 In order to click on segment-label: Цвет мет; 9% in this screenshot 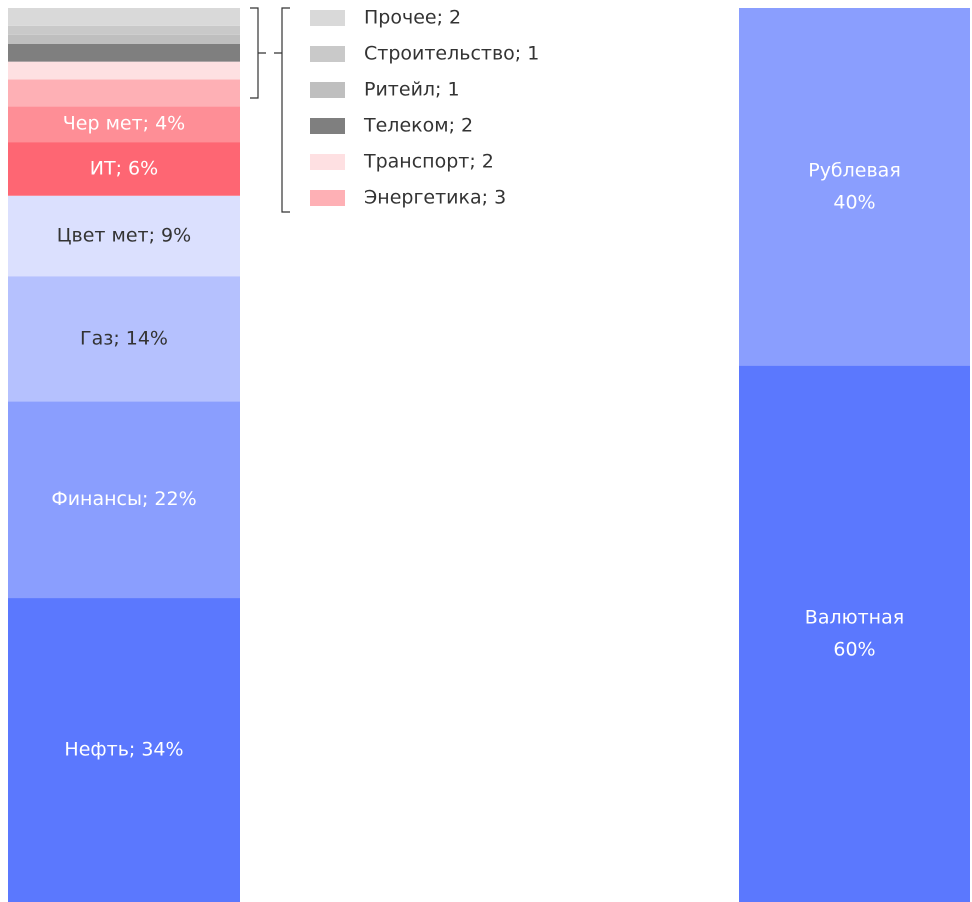, I will do `click(124, 235)`.